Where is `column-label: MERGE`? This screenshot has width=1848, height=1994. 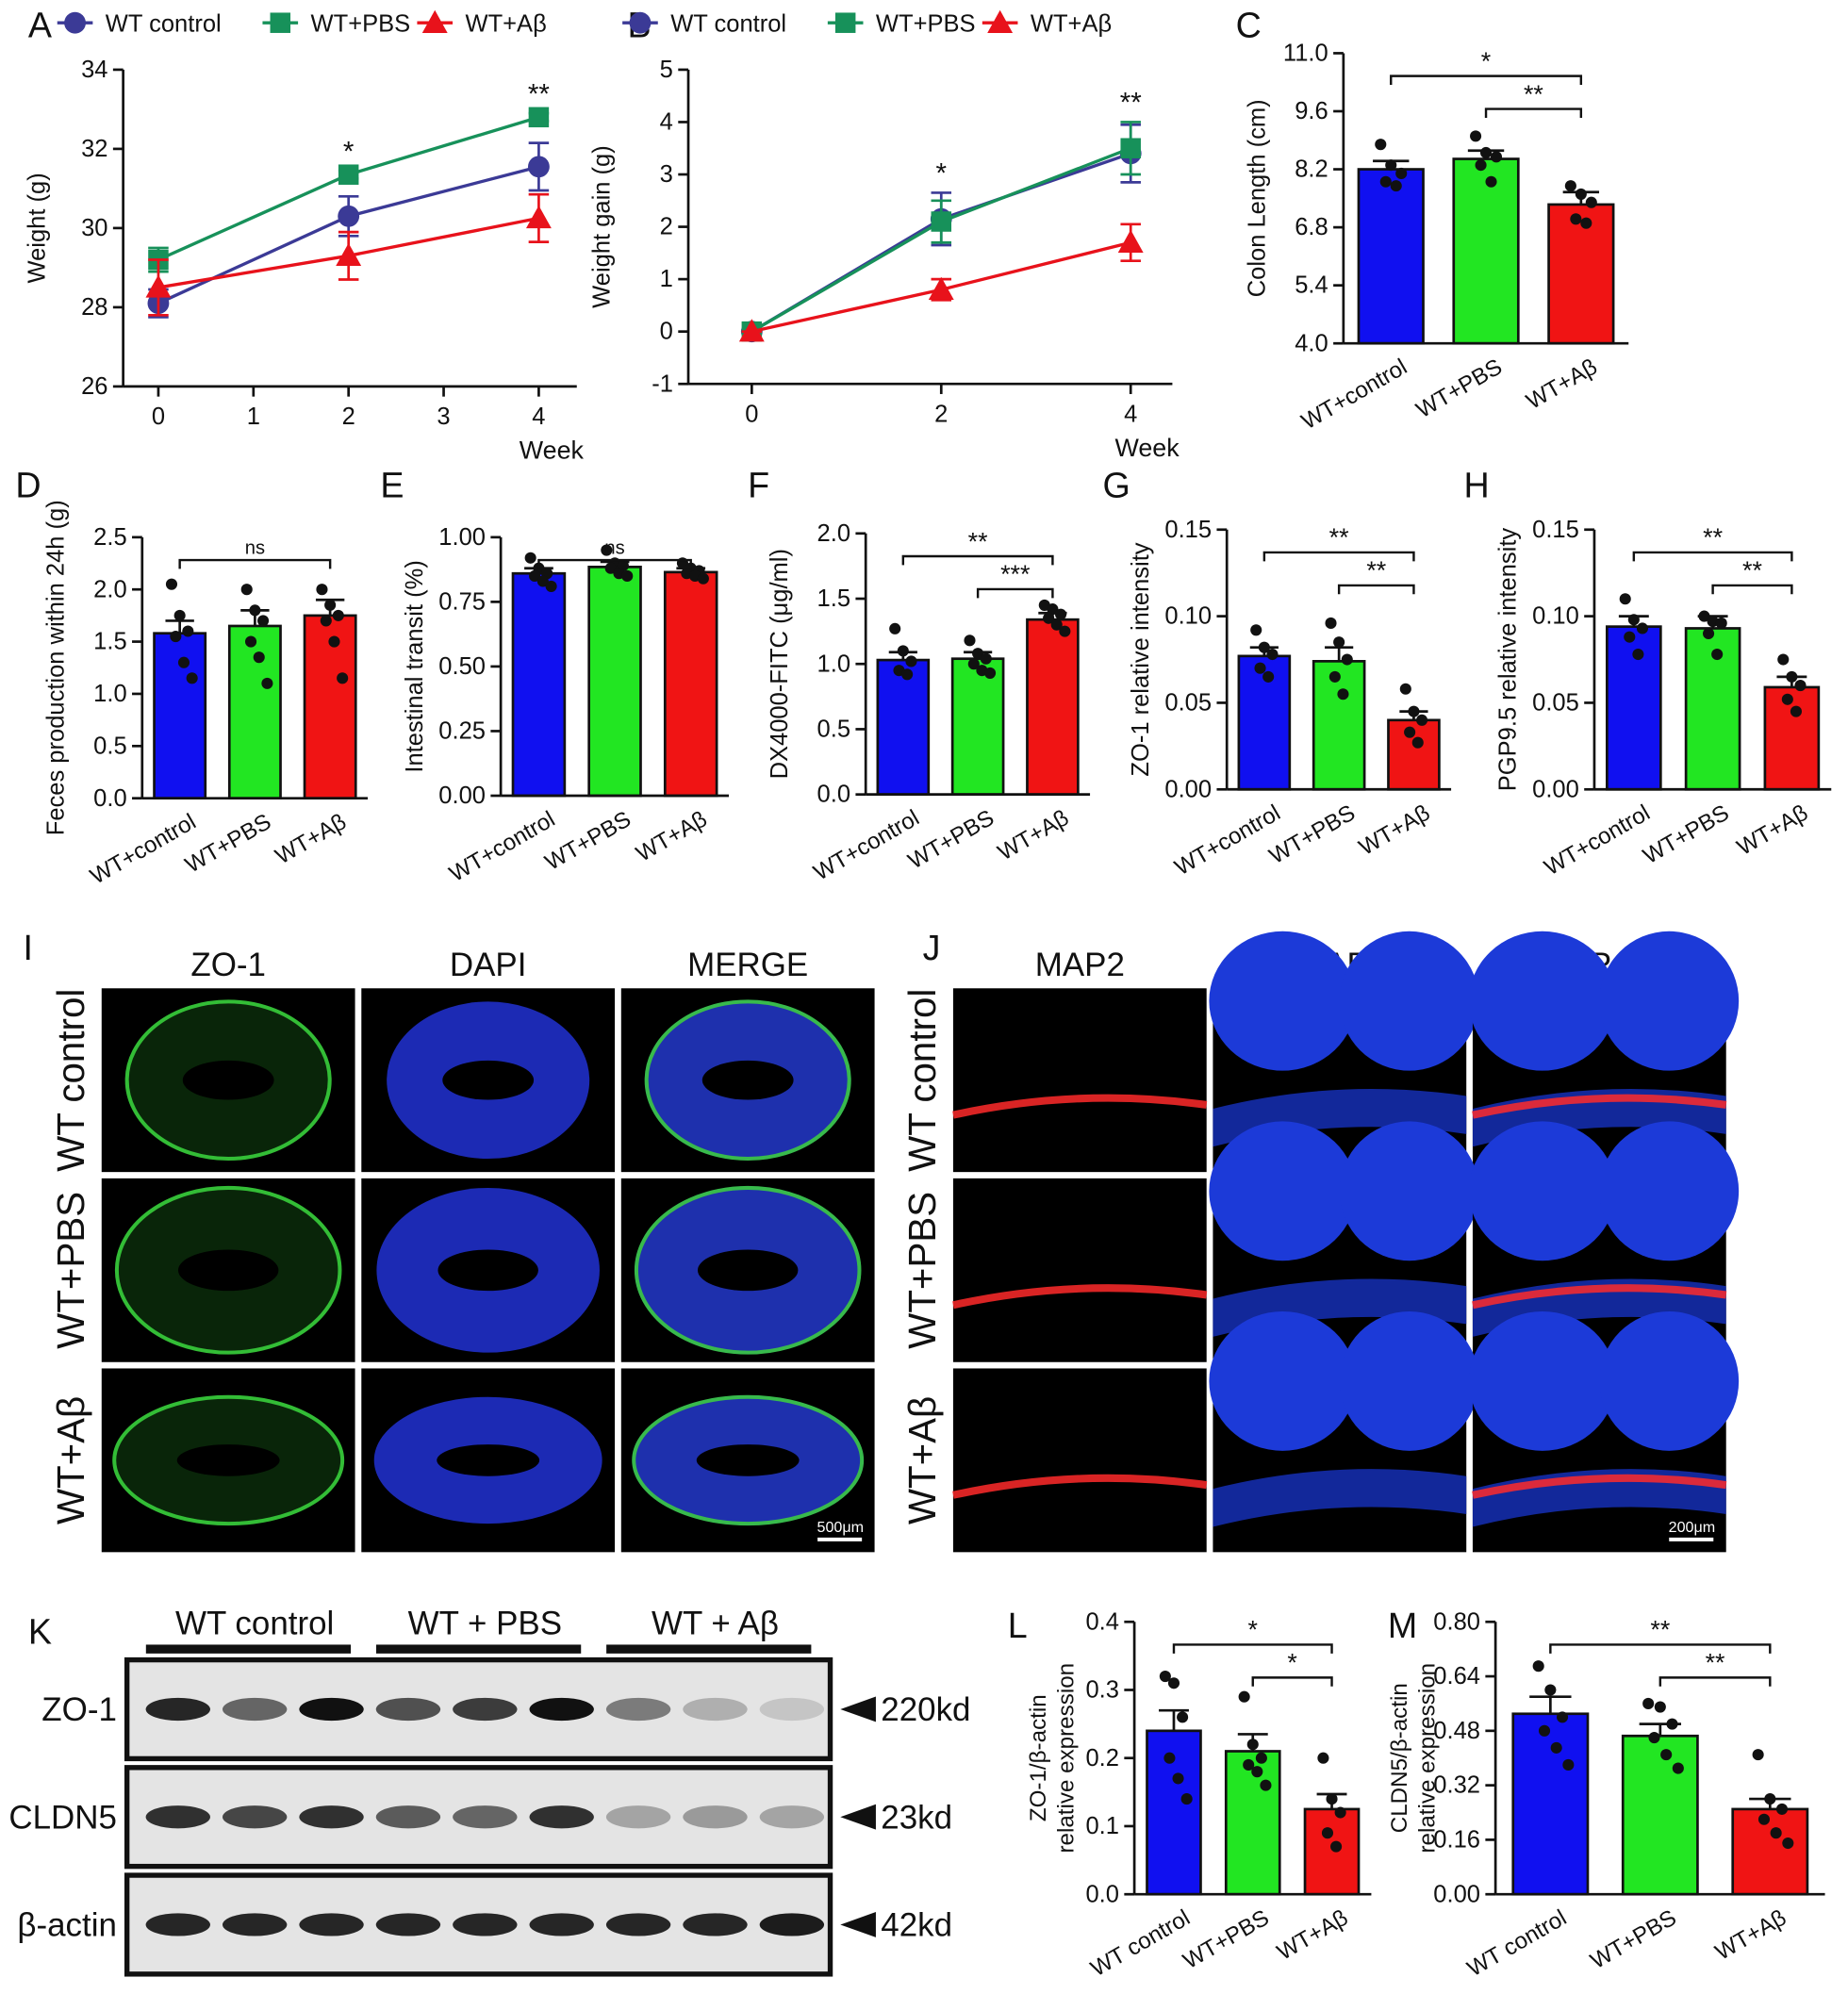
column-label: MERGE is located at coordinates (747, 965).